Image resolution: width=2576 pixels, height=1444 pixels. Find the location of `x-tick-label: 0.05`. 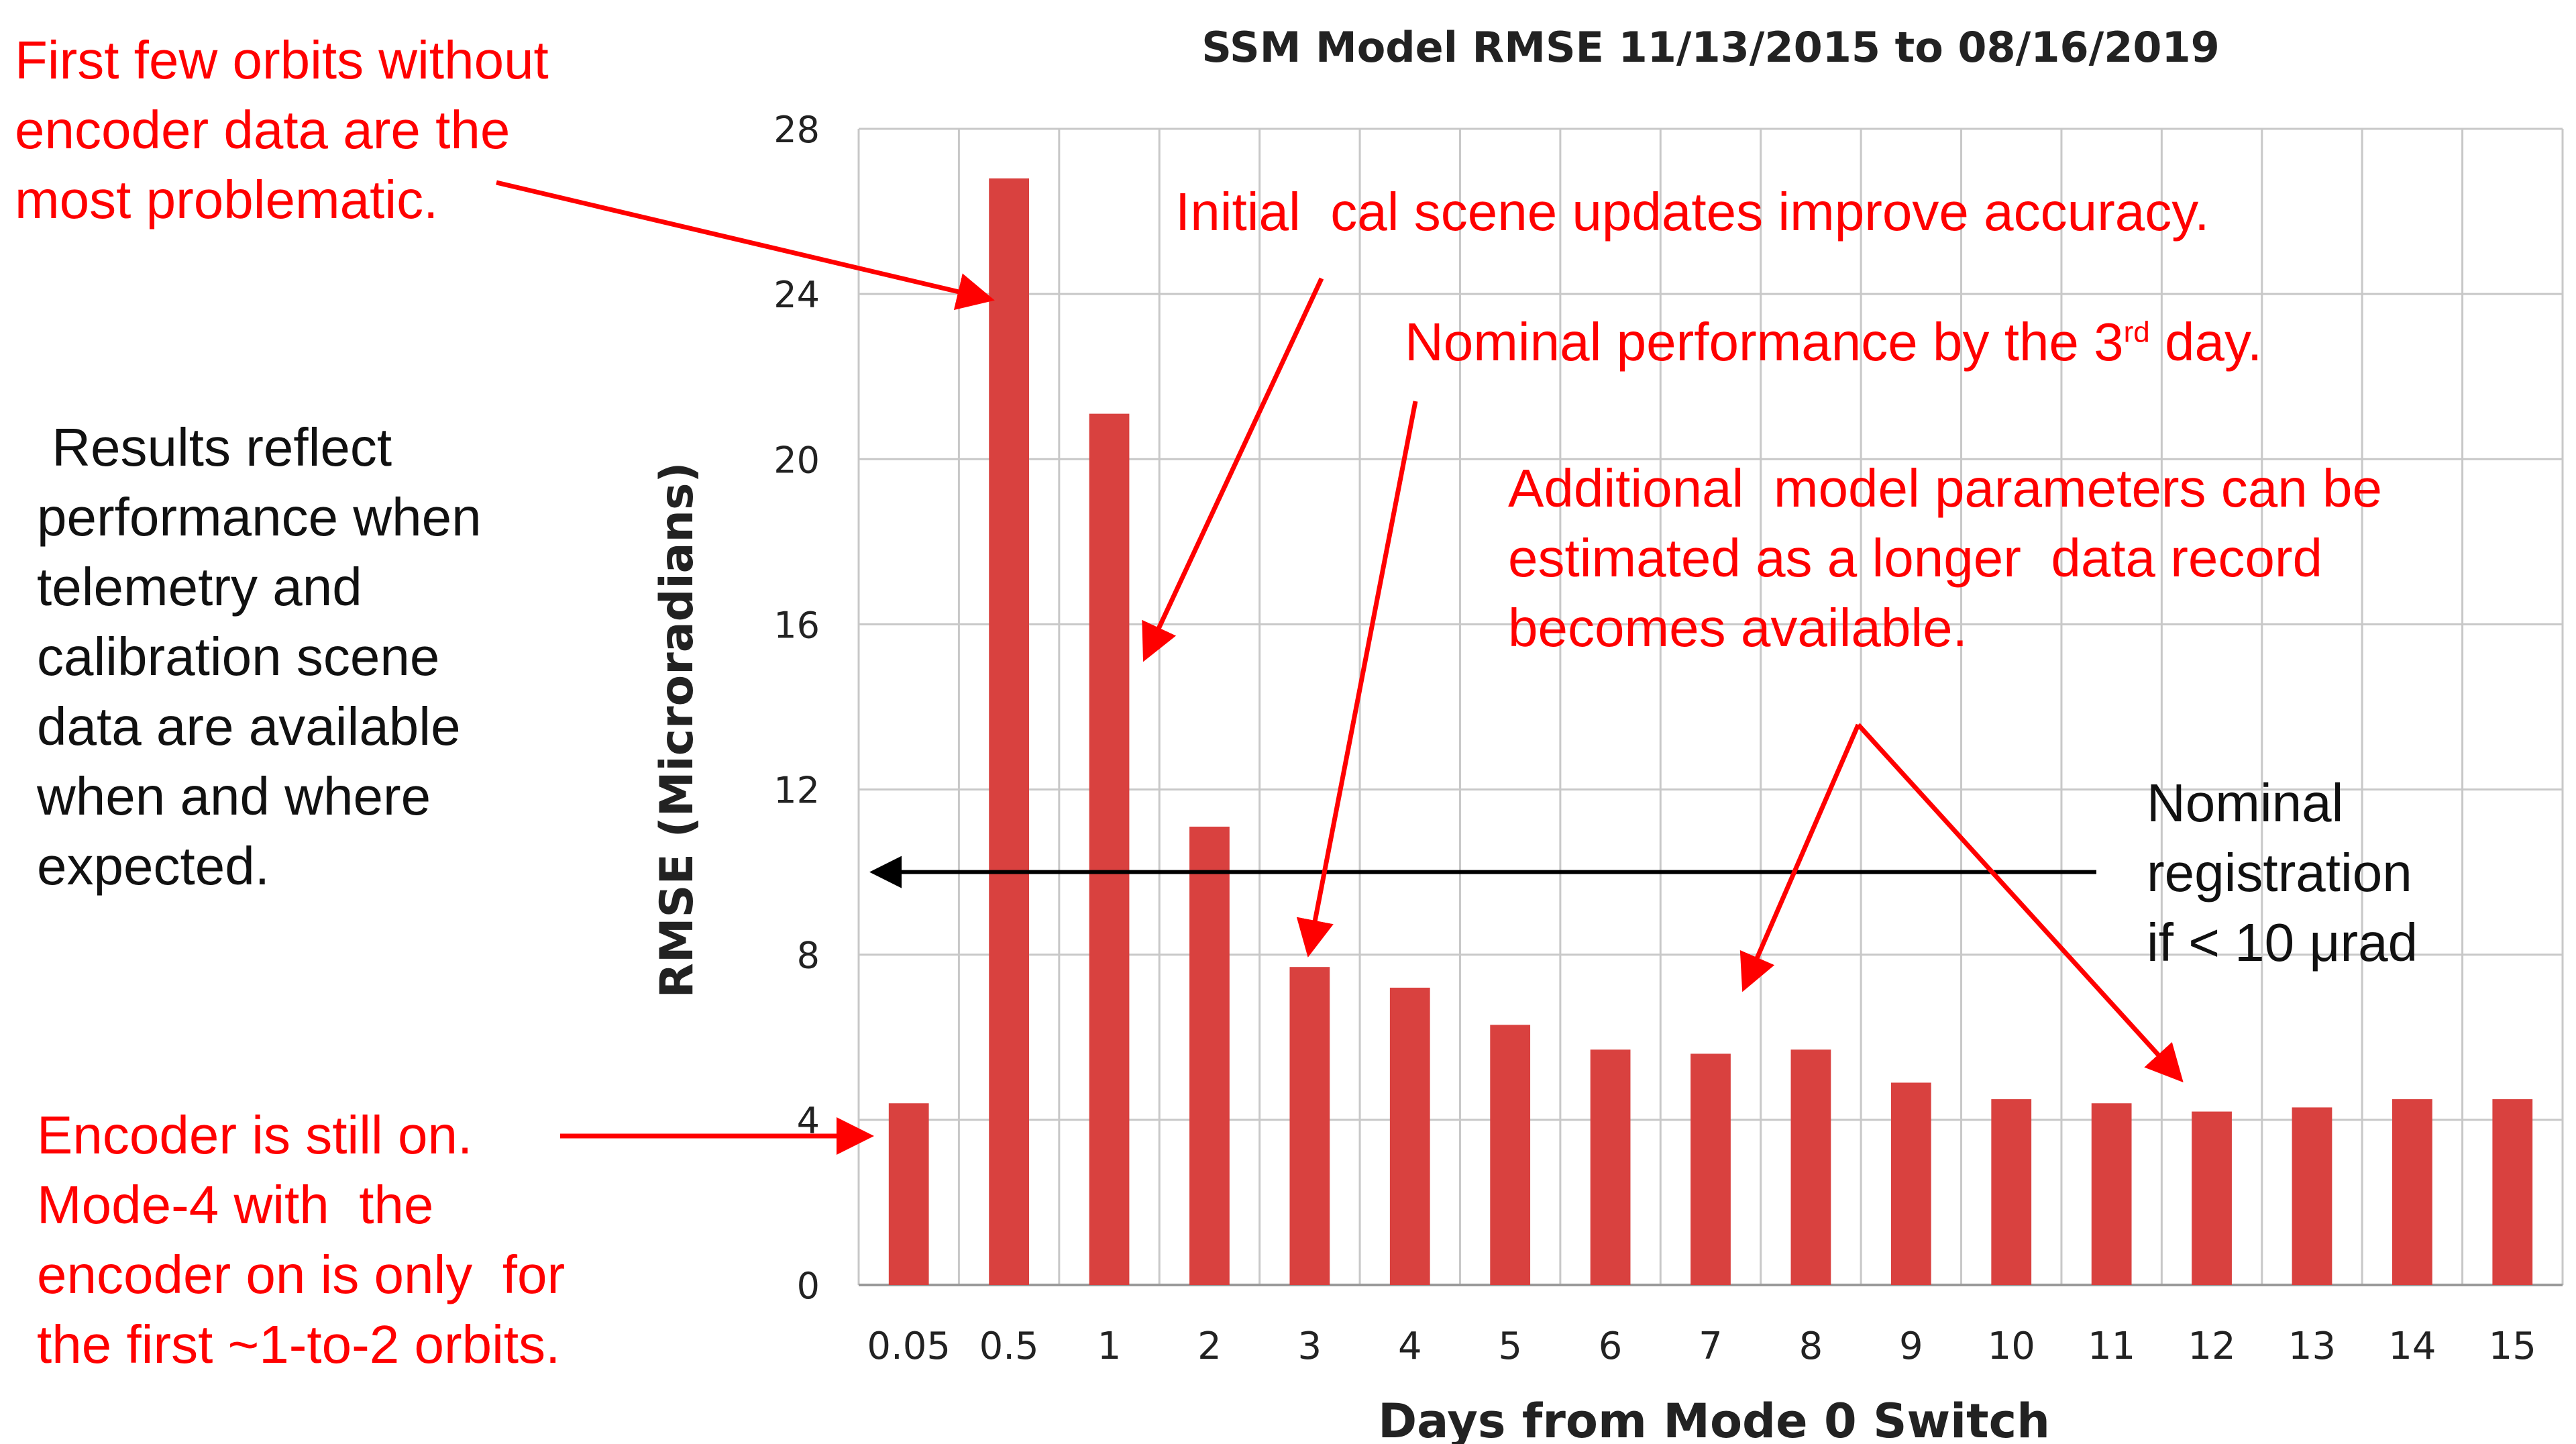

x-tick-label: 0.05 is located at coordinates (909, 1346).